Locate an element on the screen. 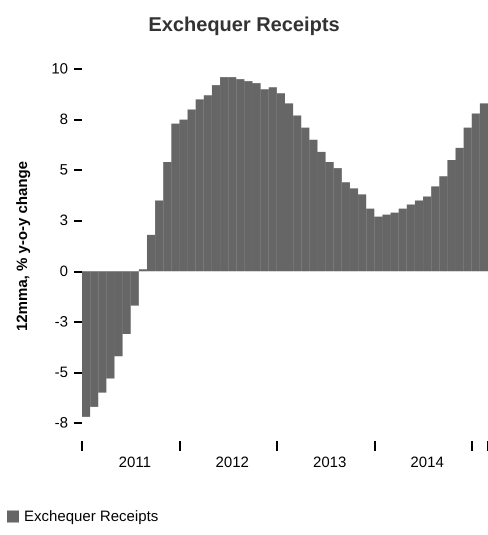  x-tick-label: 2014 is located at coordinates (427, 462).